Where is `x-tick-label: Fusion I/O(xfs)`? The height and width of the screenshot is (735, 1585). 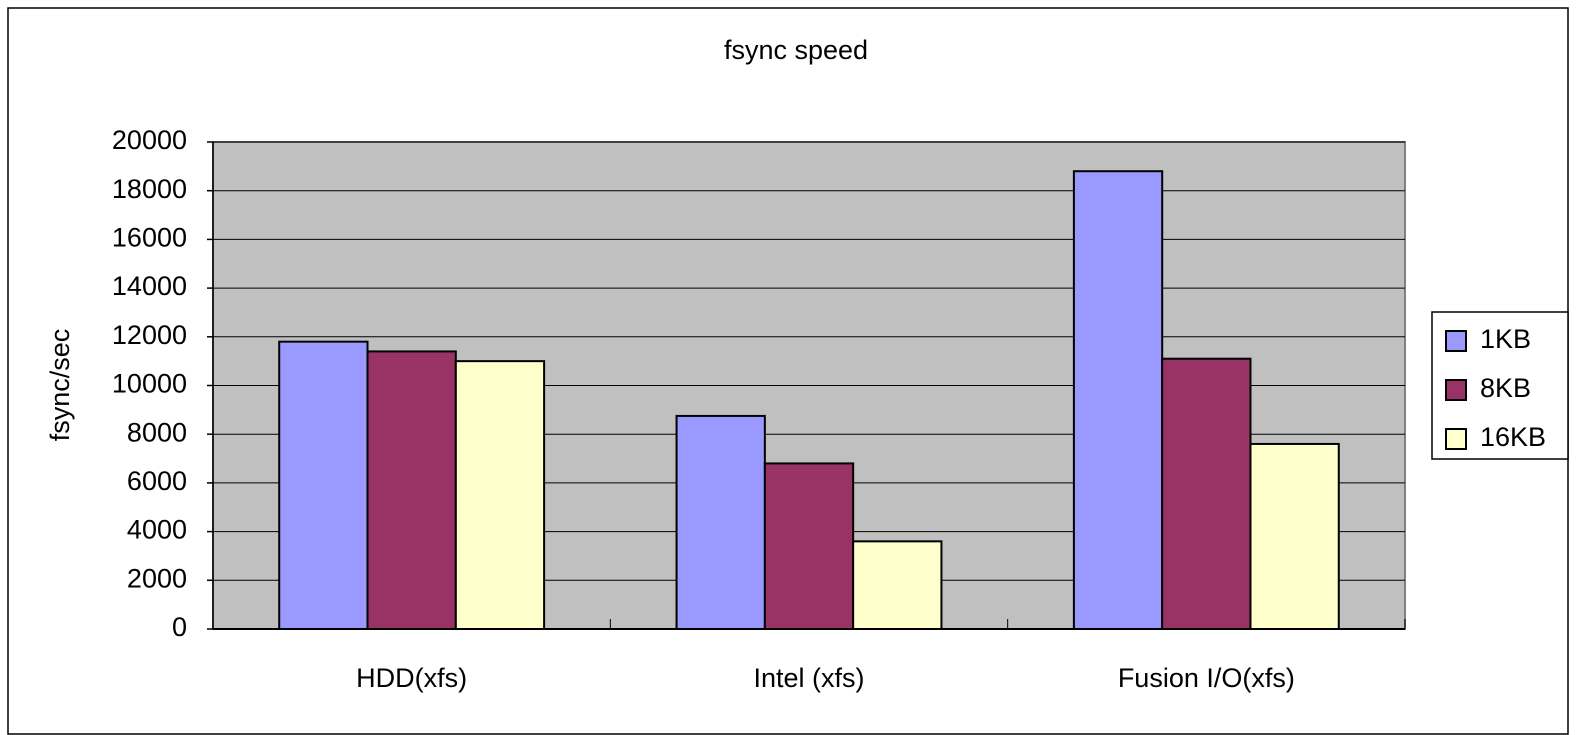
x-tick-label: Fusion I/O(xfs) is located at coordinates (1206, 678).